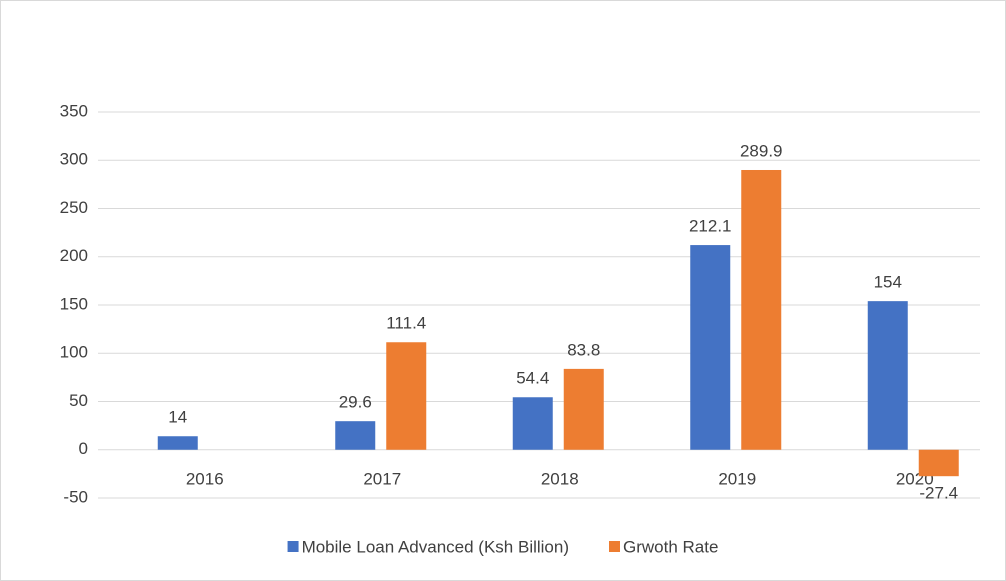  Describe the element at coordinates (888, 282) in the screenshot. I see `data-label: 154` at that location.